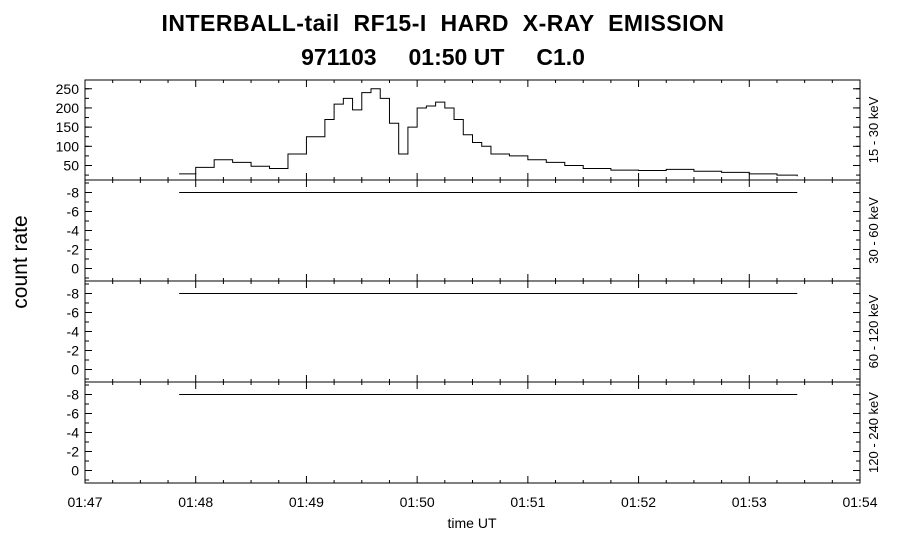 The width and height of the screenshot is (900, 548). What do you see at coordinates (527, 502) in the screenshot?
I see `x-tick-label: 01:51` at bounding box center [527, 502].